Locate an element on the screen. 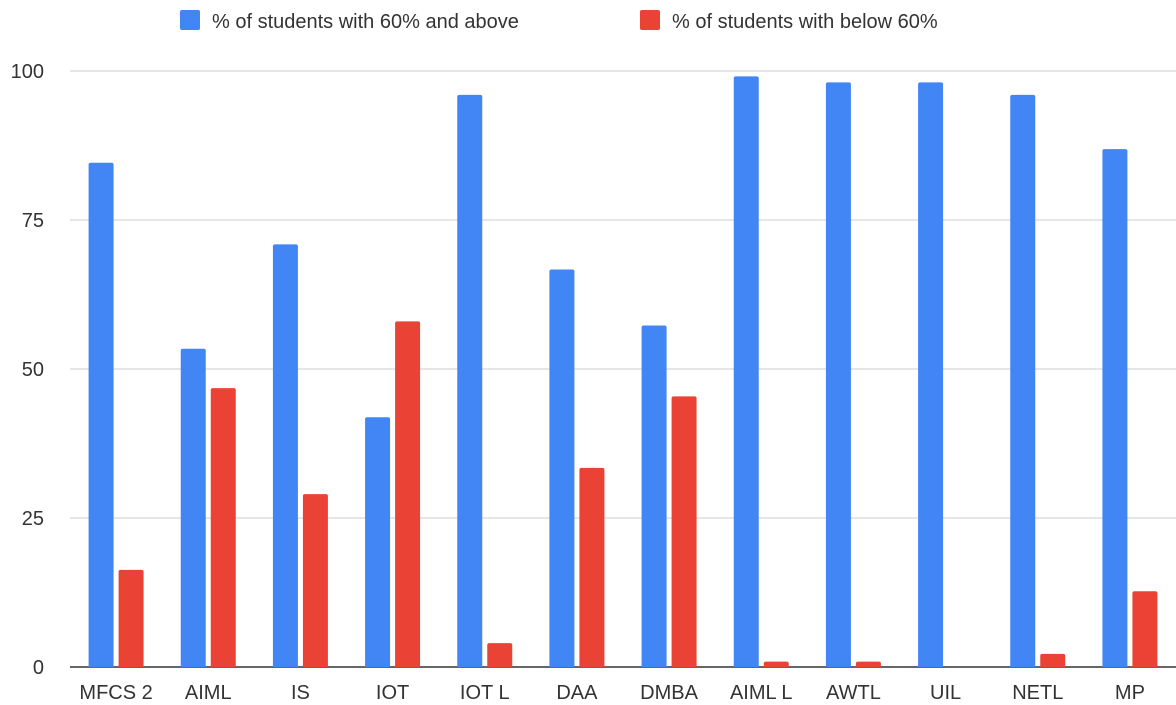 This screenshot has width=1176, height=705. bar-series-1-dmba is located at coordinates (654, 496).